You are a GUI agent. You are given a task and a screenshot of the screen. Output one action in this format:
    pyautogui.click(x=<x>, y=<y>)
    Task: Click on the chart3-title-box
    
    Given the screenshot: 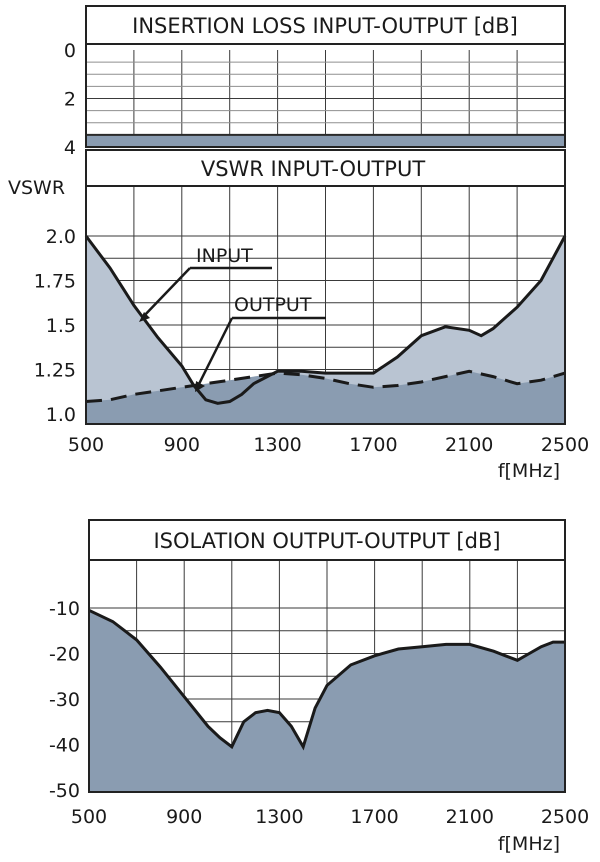 What is the action you would take?
    pyautogui.click(x=327, y=540)
    